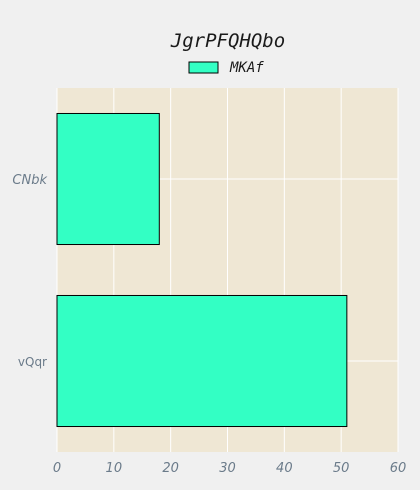  What do you see at coordinates (203, 67) in the screenshot?
I see `legend-swatch-mkaf` at bounding box center [203, 67].